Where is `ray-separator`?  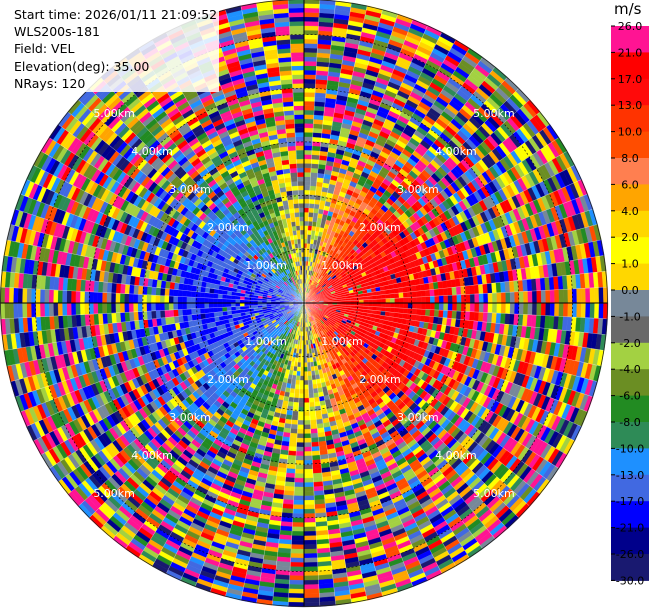 ray-separator is located at coordinates (343, 156).